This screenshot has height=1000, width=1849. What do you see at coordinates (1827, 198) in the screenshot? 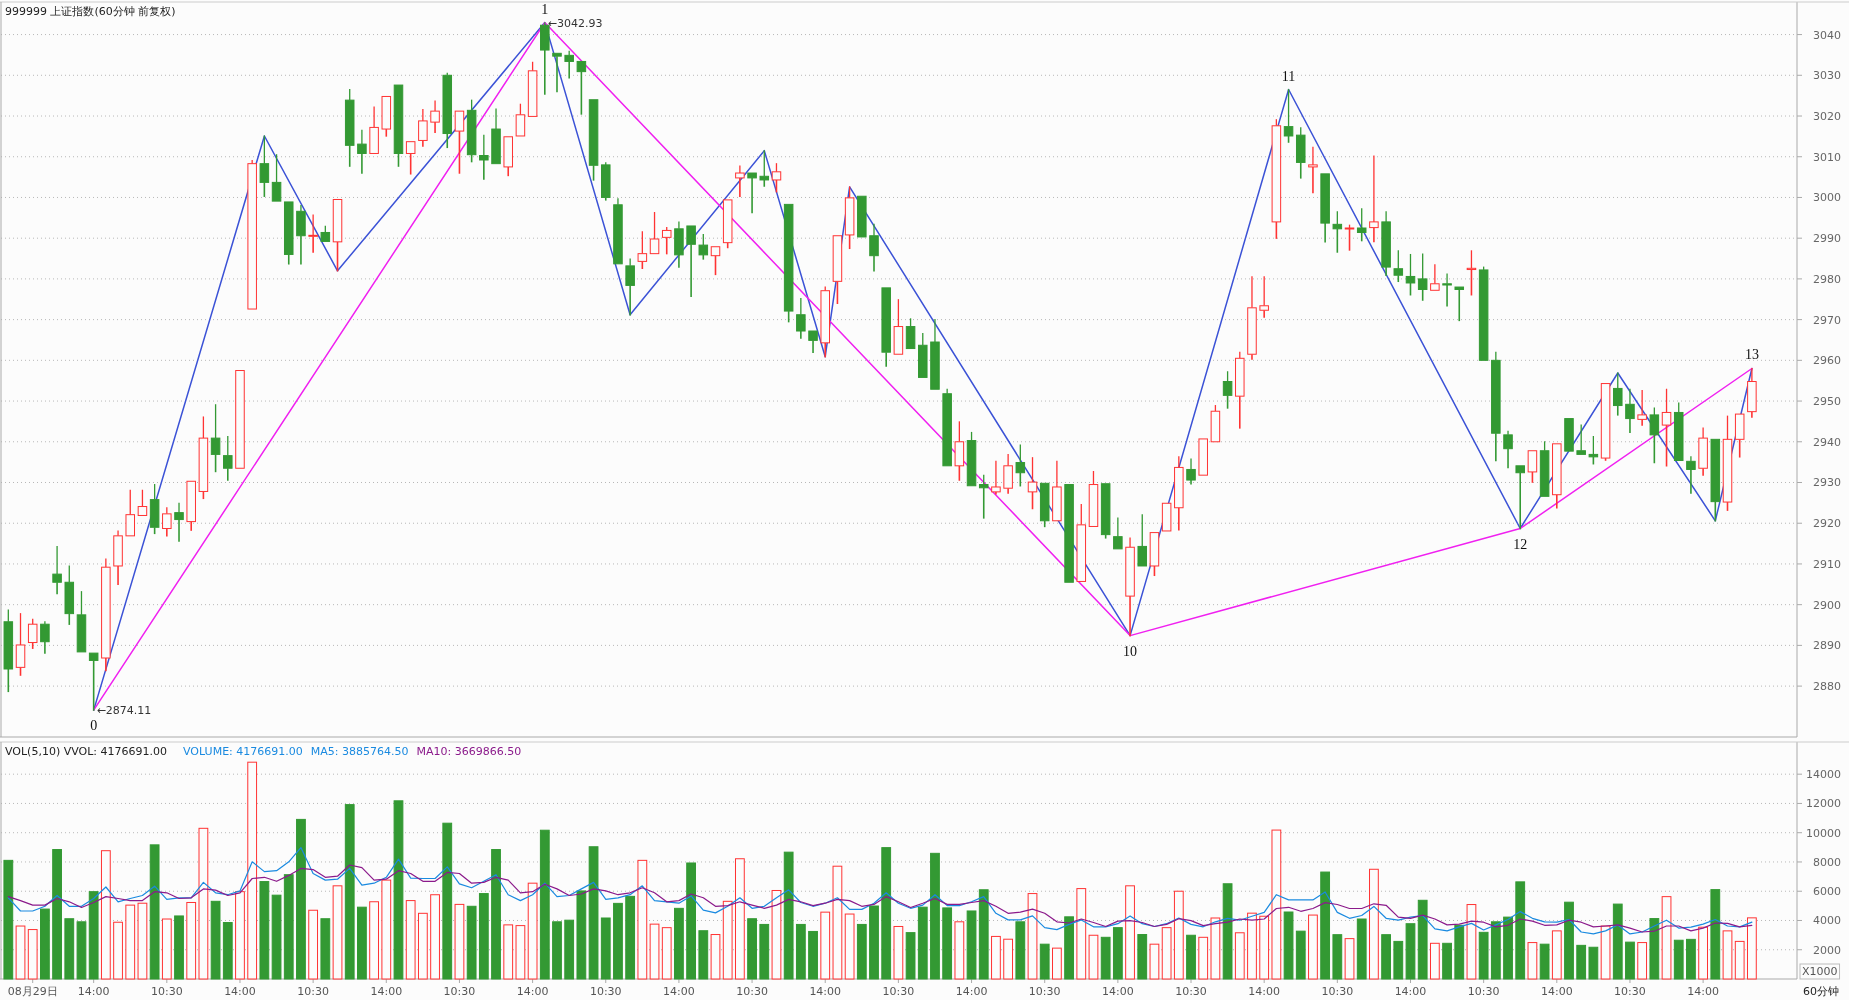
I see `y-tick-label: 3000` at bounding box center [1827, 198].